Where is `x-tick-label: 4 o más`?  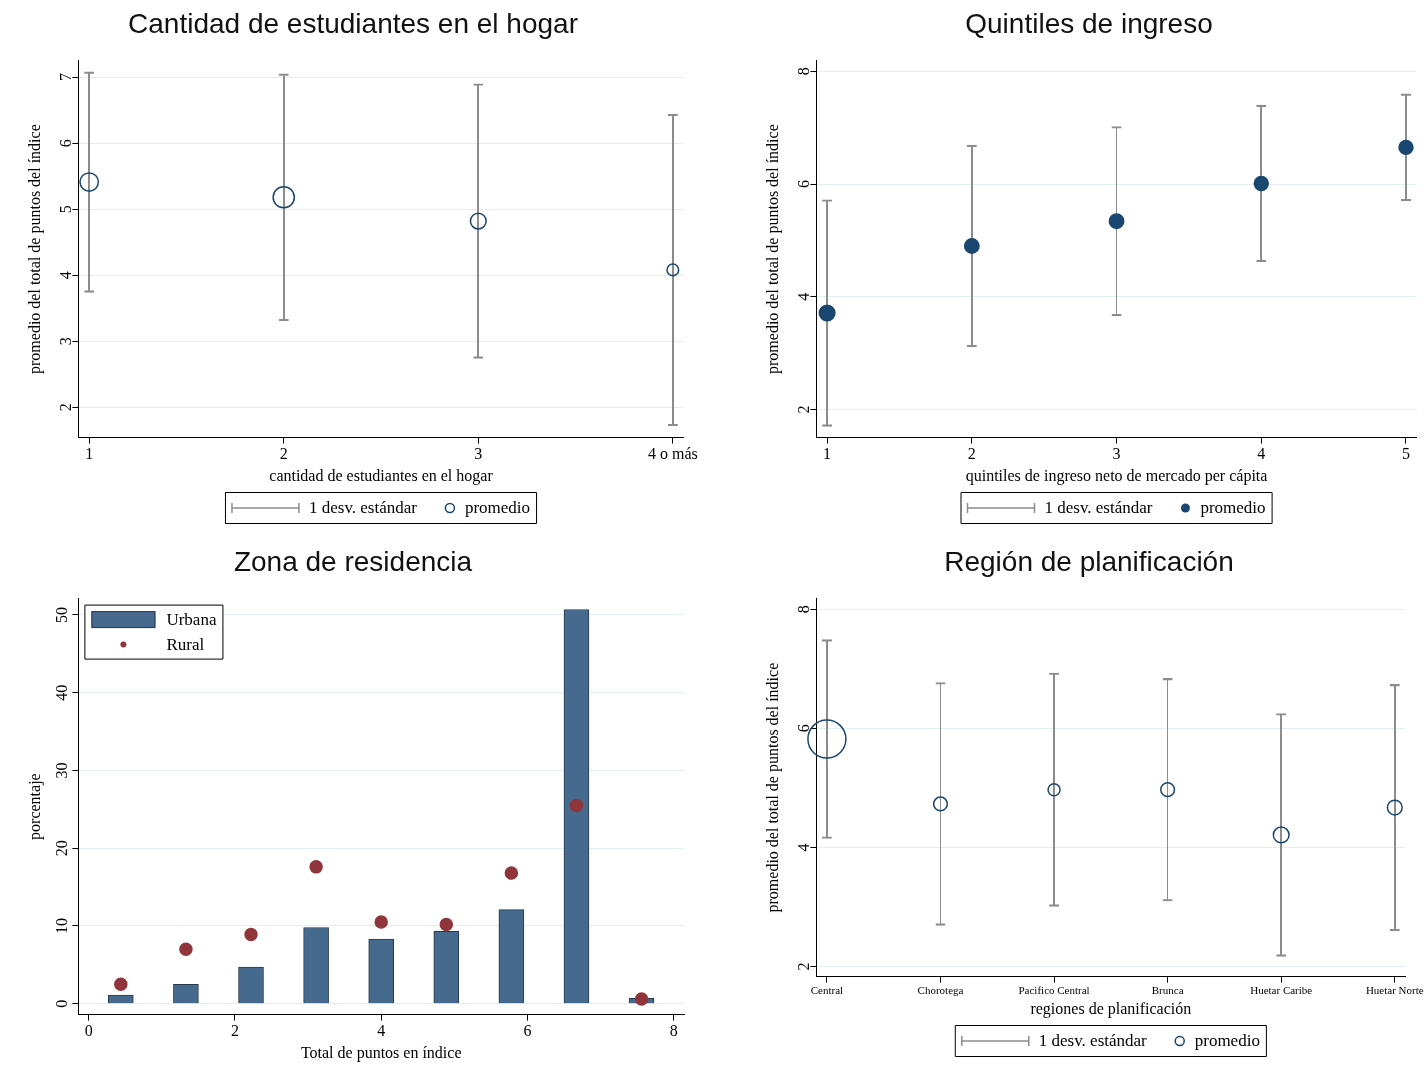
x-tick-label: 4 o más is located at coordinates (672, 454).